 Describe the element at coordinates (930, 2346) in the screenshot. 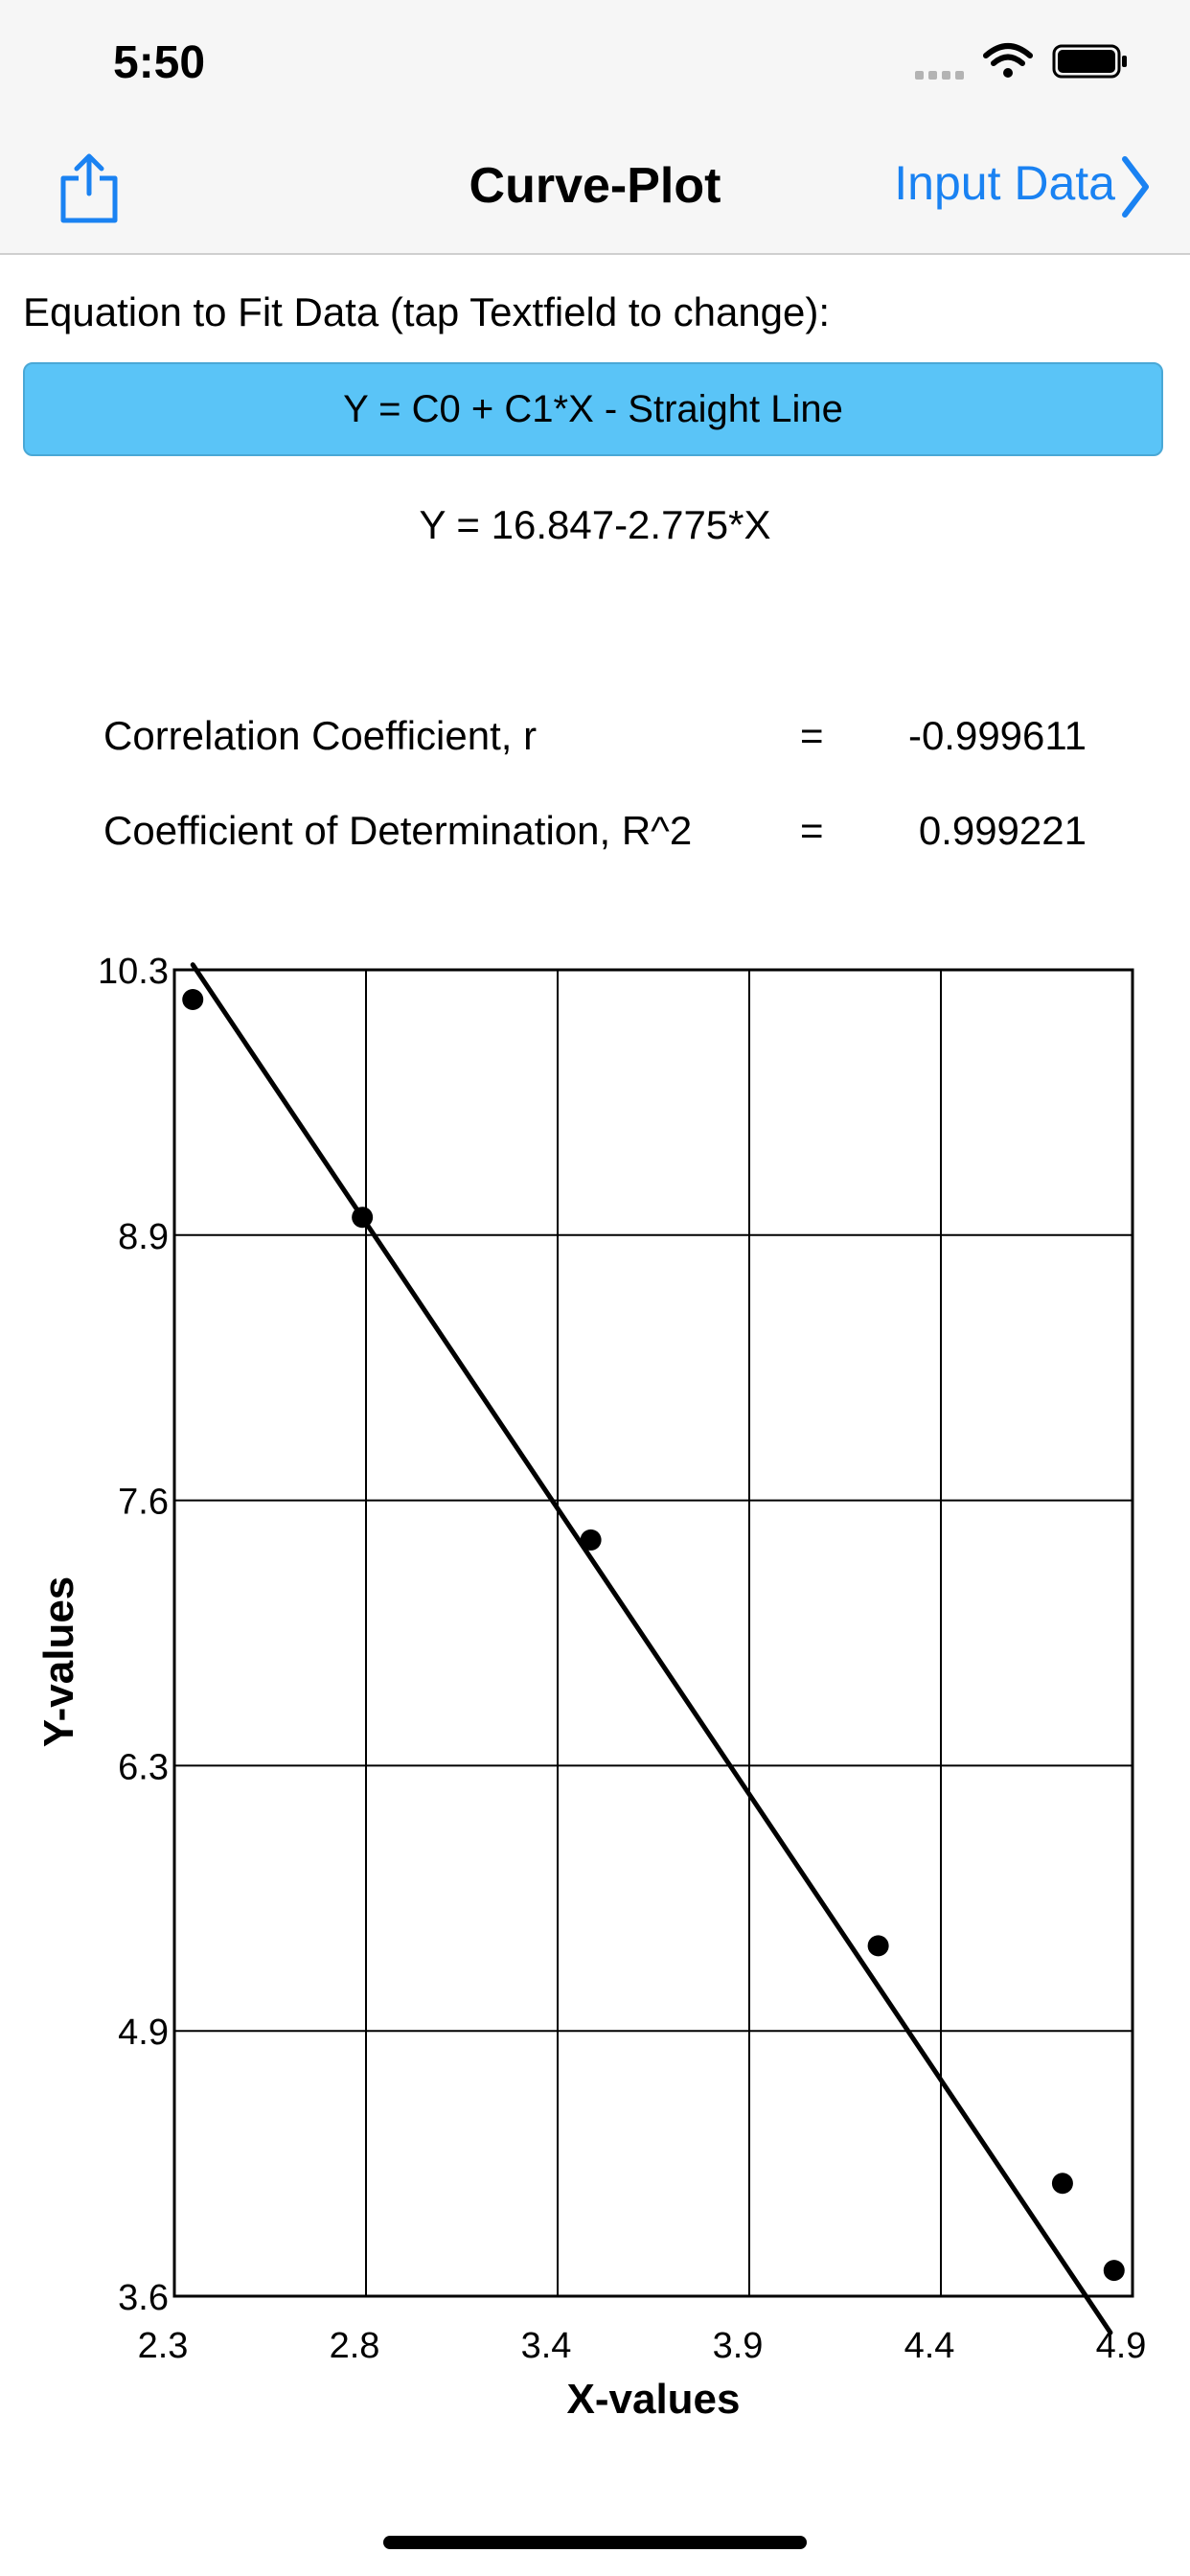

I see `x-tick-label: 4.4` at that location.